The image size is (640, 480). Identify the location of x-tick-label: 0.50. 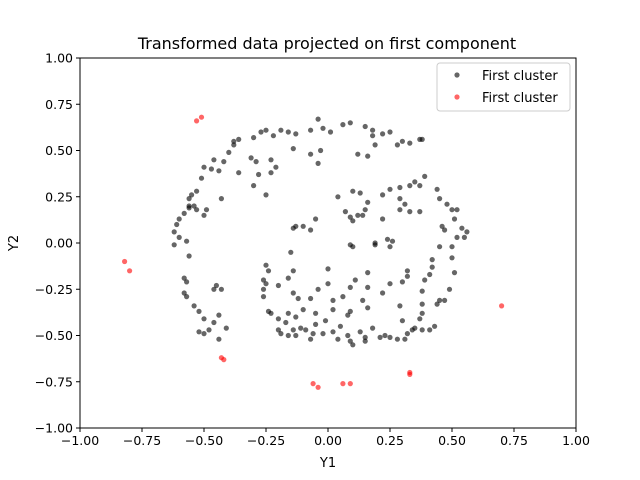
(452, 440).